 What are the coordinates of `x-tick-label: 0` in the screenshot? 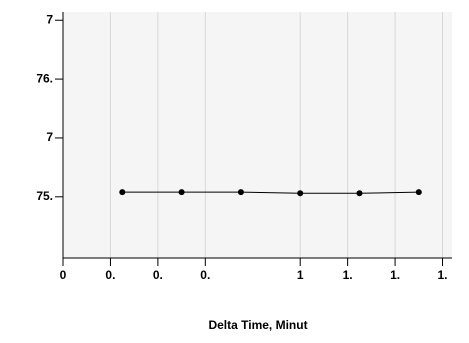 It's located at (63, 275).